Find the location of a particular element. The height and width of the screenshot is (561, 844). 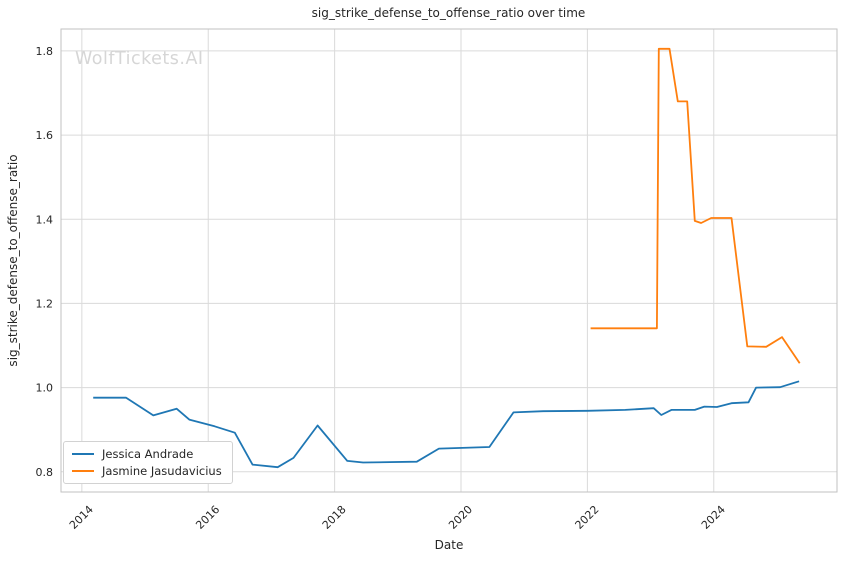

y-tick-label: 0.8 is located at coordinates (45, 472).